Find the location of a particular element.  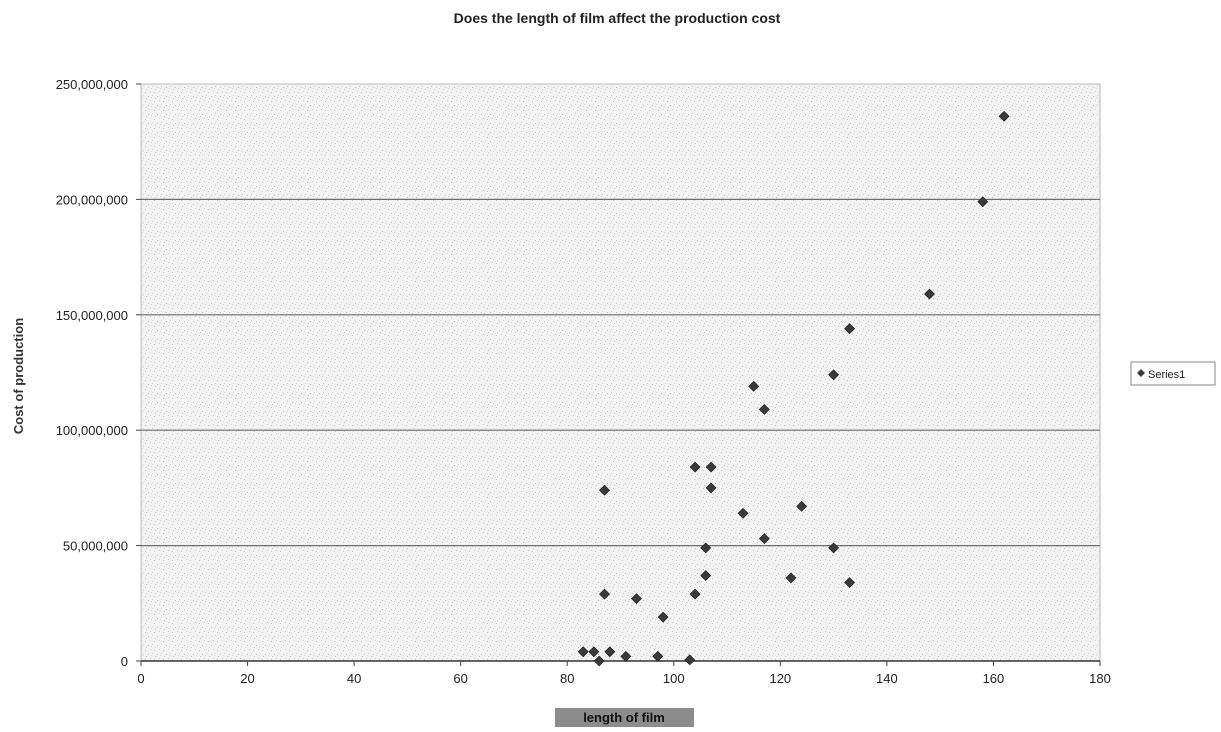

x-axis-label: length of film is located at coordinates (624, 717).